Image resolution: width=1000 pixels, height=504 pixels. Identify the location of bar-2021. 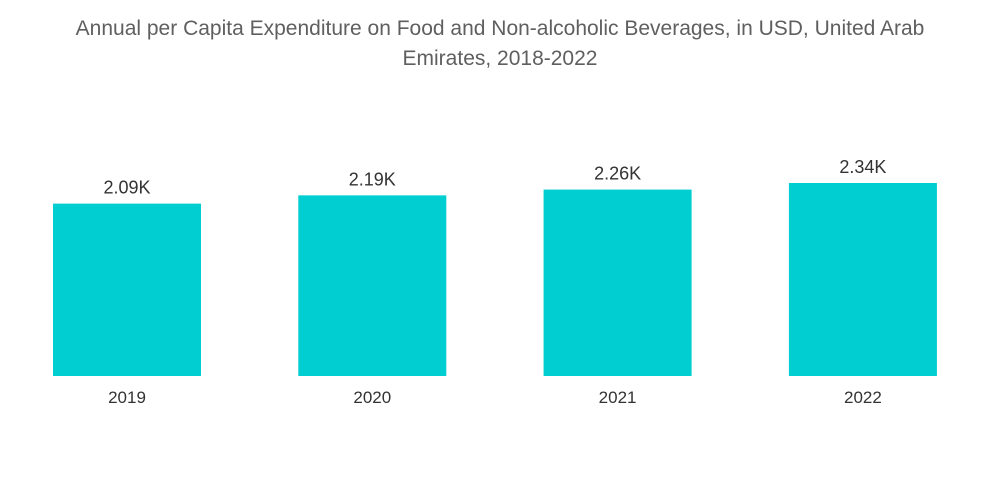
(617, 282).